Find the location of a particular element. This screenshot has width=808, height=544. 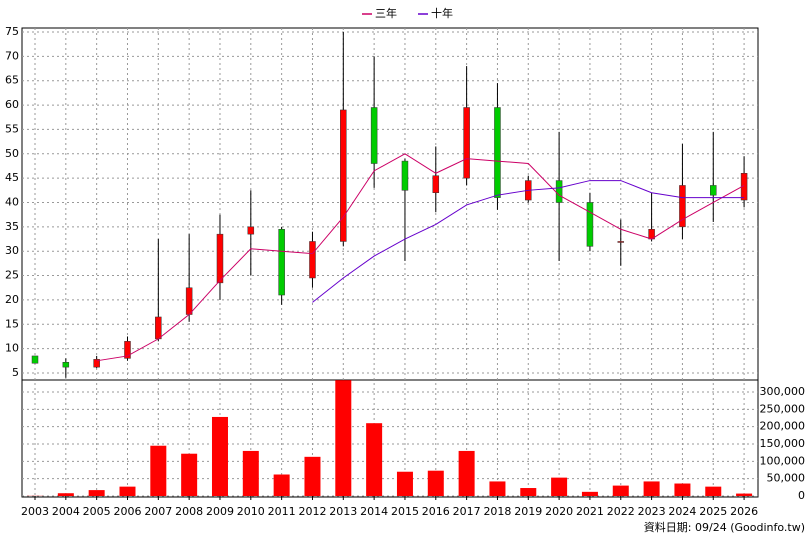

source-note: 資料日期: 09/24 (Goodinfo.tw) is located at coordinates (724, 527).